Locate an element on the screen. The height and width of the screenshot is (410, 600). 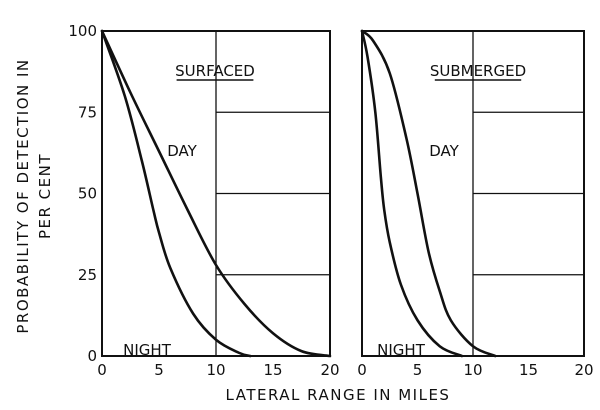
y-tick-label: 75 is located at coordinates (87, 112).